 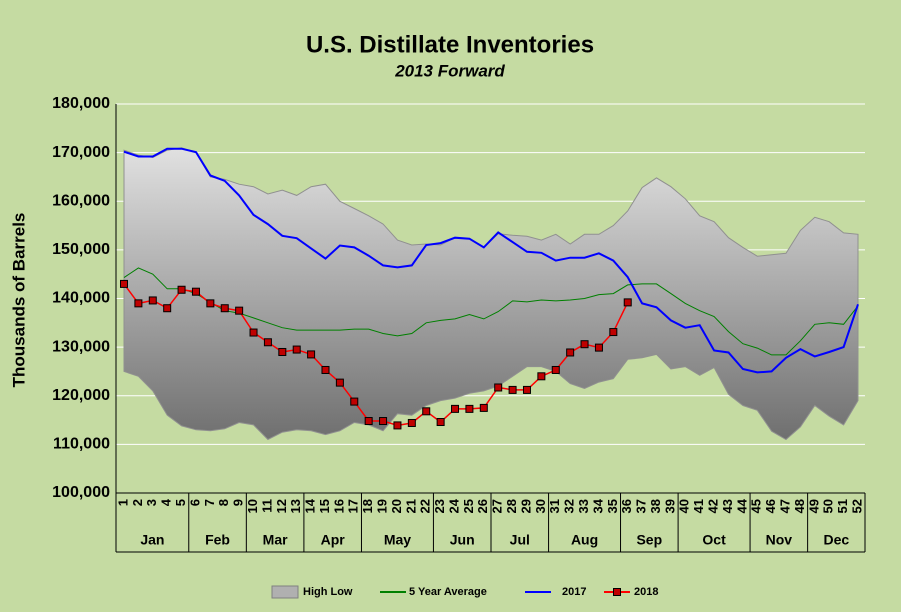 What do you see at coordinates (223, 502) in the screenshot?
I see `x-tick-label: 8` at bounding box center [223, 502].